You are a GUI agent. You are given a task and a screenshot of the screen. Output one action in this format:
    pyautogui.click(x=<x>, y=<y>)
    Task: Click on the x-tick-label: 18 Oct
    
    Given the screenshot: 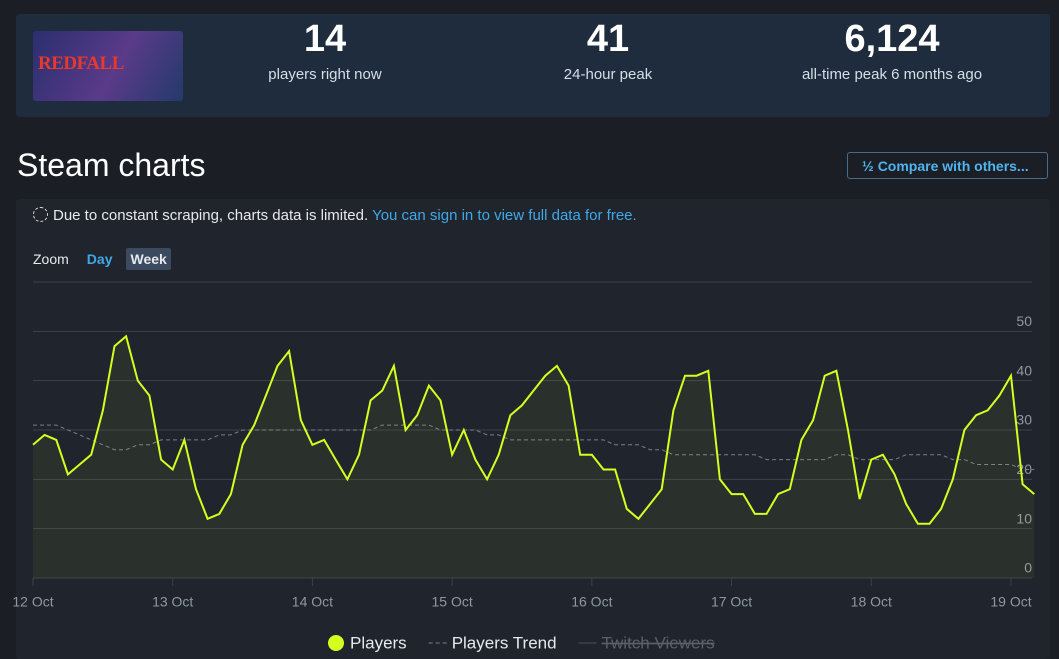 What is the action you would take?
    pyautogui.click(x=871, y=602)
    